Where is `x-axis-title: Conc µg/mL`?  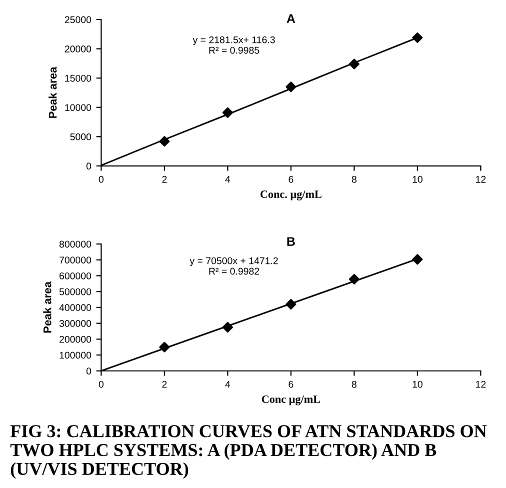 x-axis-title: Conc µg/mL is located at coordinates (291, 400).